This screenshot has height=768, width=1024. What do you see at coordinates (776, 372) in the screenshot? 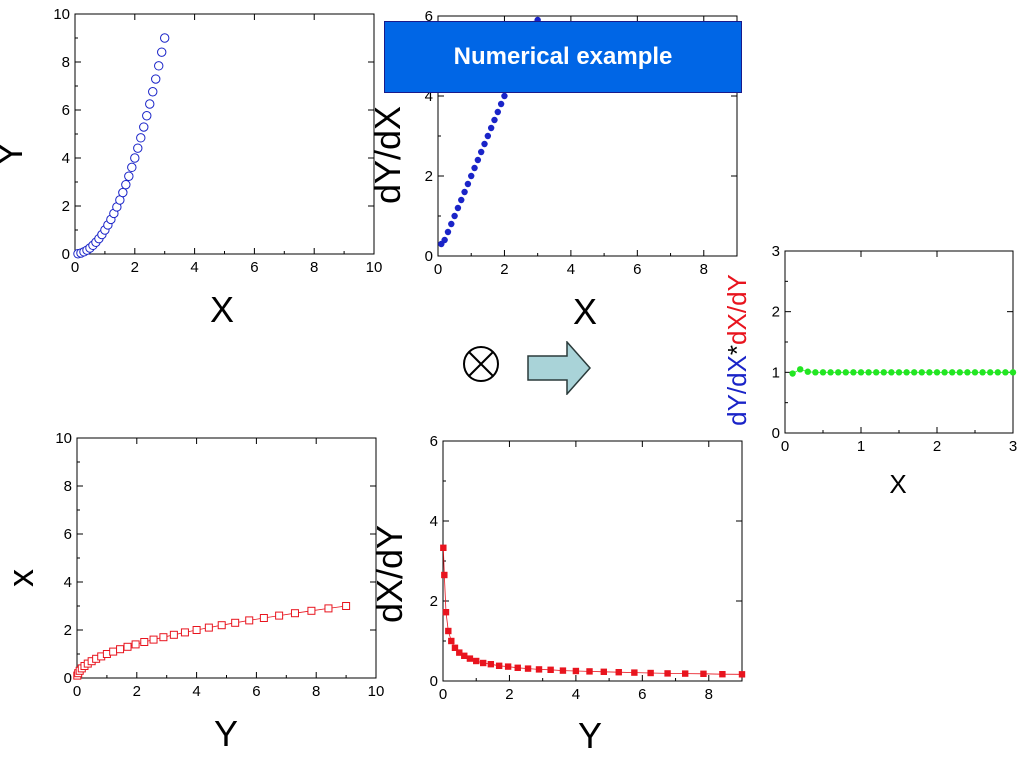
I see `y-tick-label: 1` at bounding box center [776, 372].